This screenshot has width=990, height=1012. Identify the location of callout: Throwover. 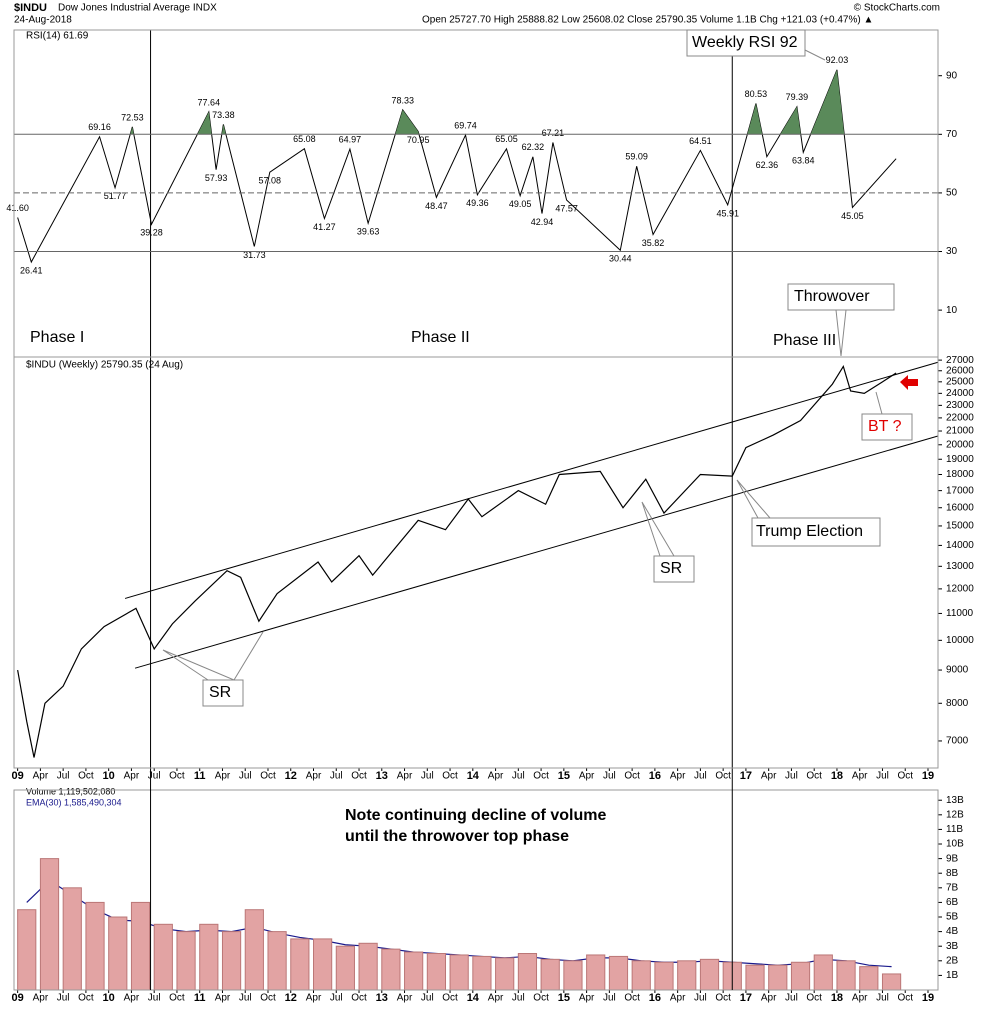
(832, 296).